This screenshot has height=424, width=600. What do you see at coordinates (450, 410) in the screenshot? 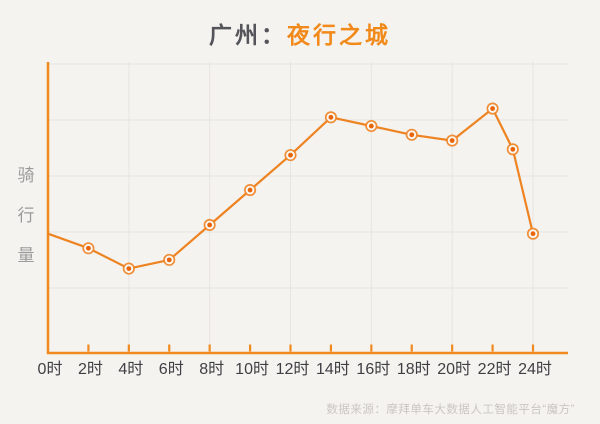
I see `data-source-note: 数据来源：摩拜单车大数据人工智能平台“魔方”` at bounding box center [450, 410].